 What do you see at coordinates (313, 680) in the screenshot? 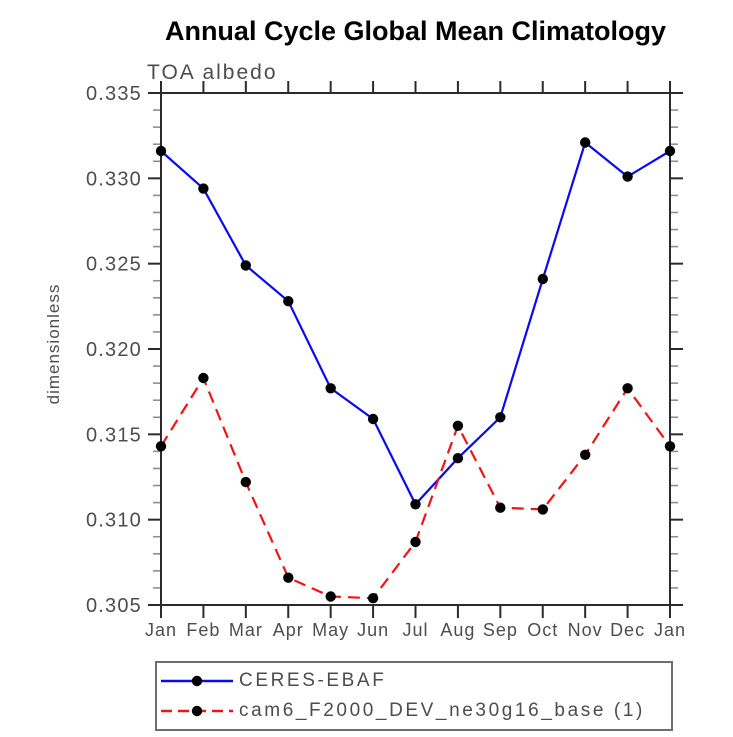
I see `legend-label-ceres-ebaf: CERES-EBAF` at bounding box center [313, 680].